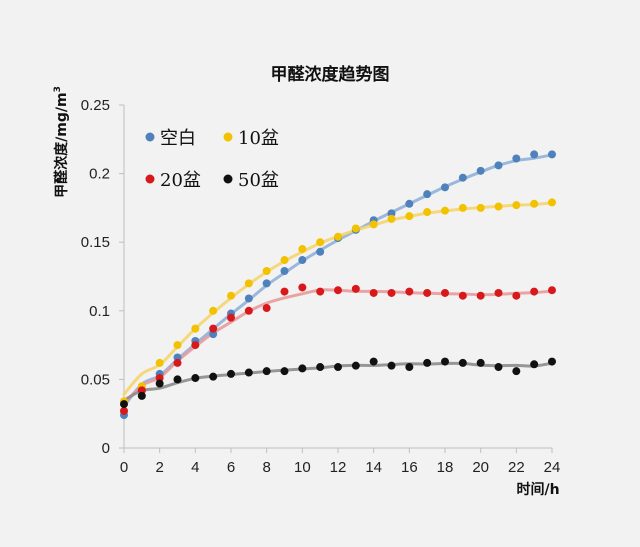 This screenshot has height=547, width=640. I want to click on x-tick-label: 14, so click(373, 467).